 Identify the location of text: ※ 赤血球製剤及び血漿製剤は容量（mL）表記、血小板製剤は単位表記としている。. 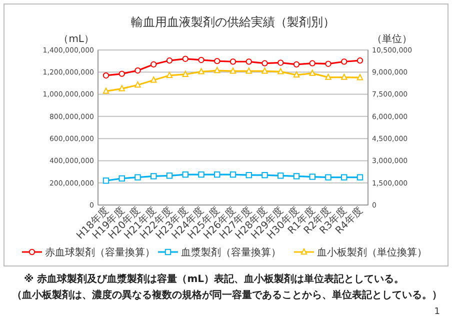
(214, 279).